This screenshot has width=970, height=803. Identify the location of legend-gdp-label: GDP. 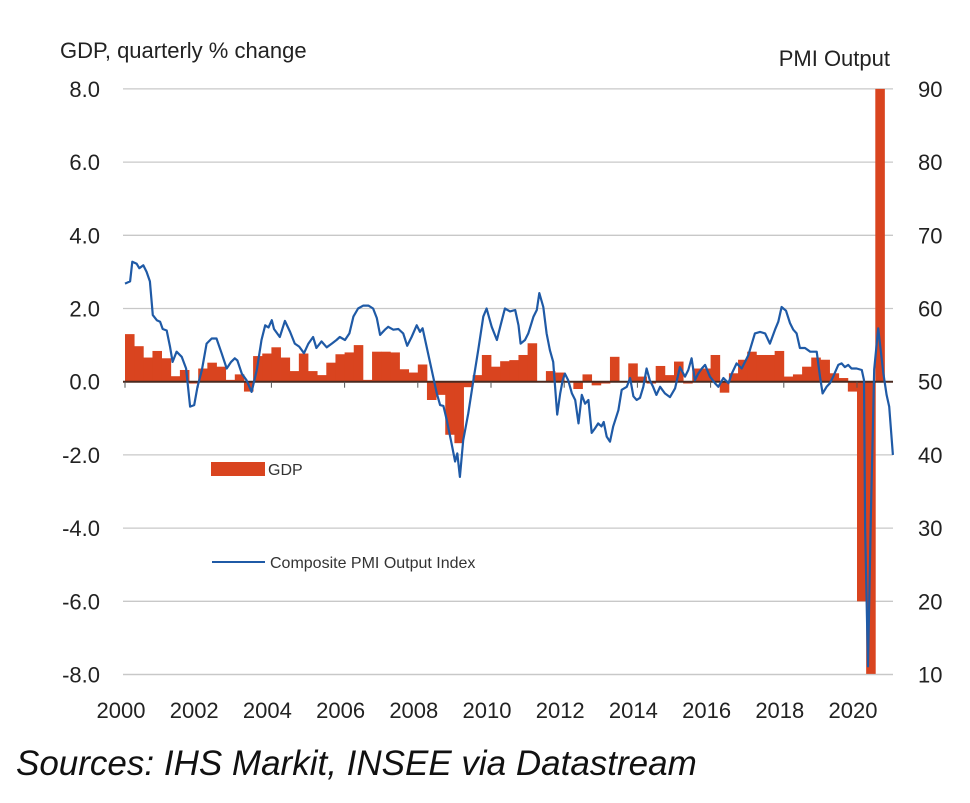
(285, 470).